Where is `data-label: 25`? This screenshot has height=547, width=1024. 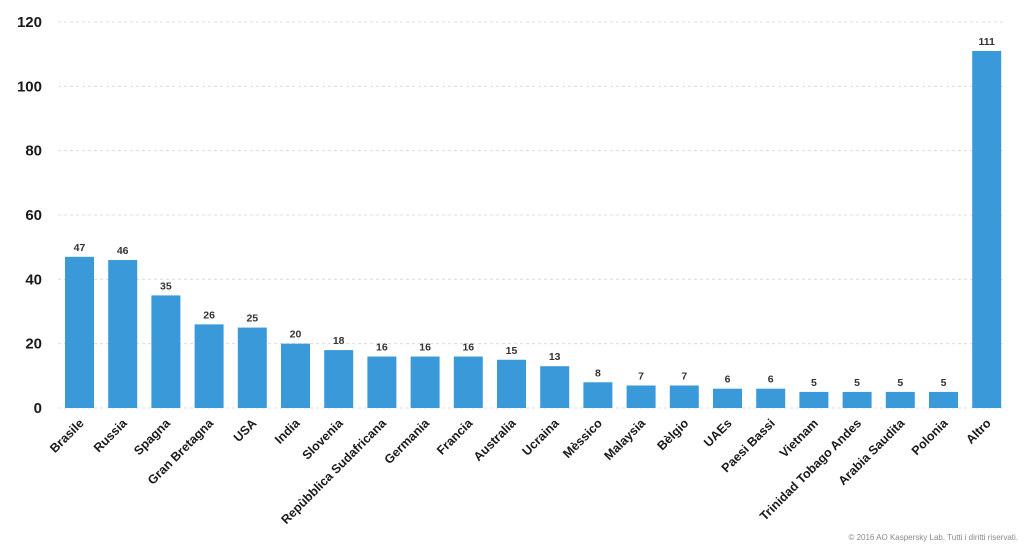 data-label: 25 is located at coordinates (252, 319).